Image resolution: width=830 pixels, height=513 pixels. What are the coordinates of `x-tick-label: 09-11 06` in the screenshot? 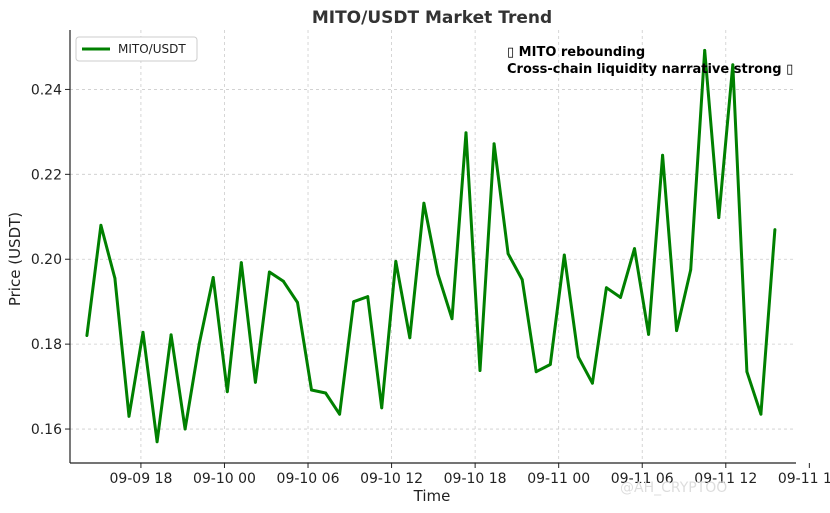 It's located at (642, 479).